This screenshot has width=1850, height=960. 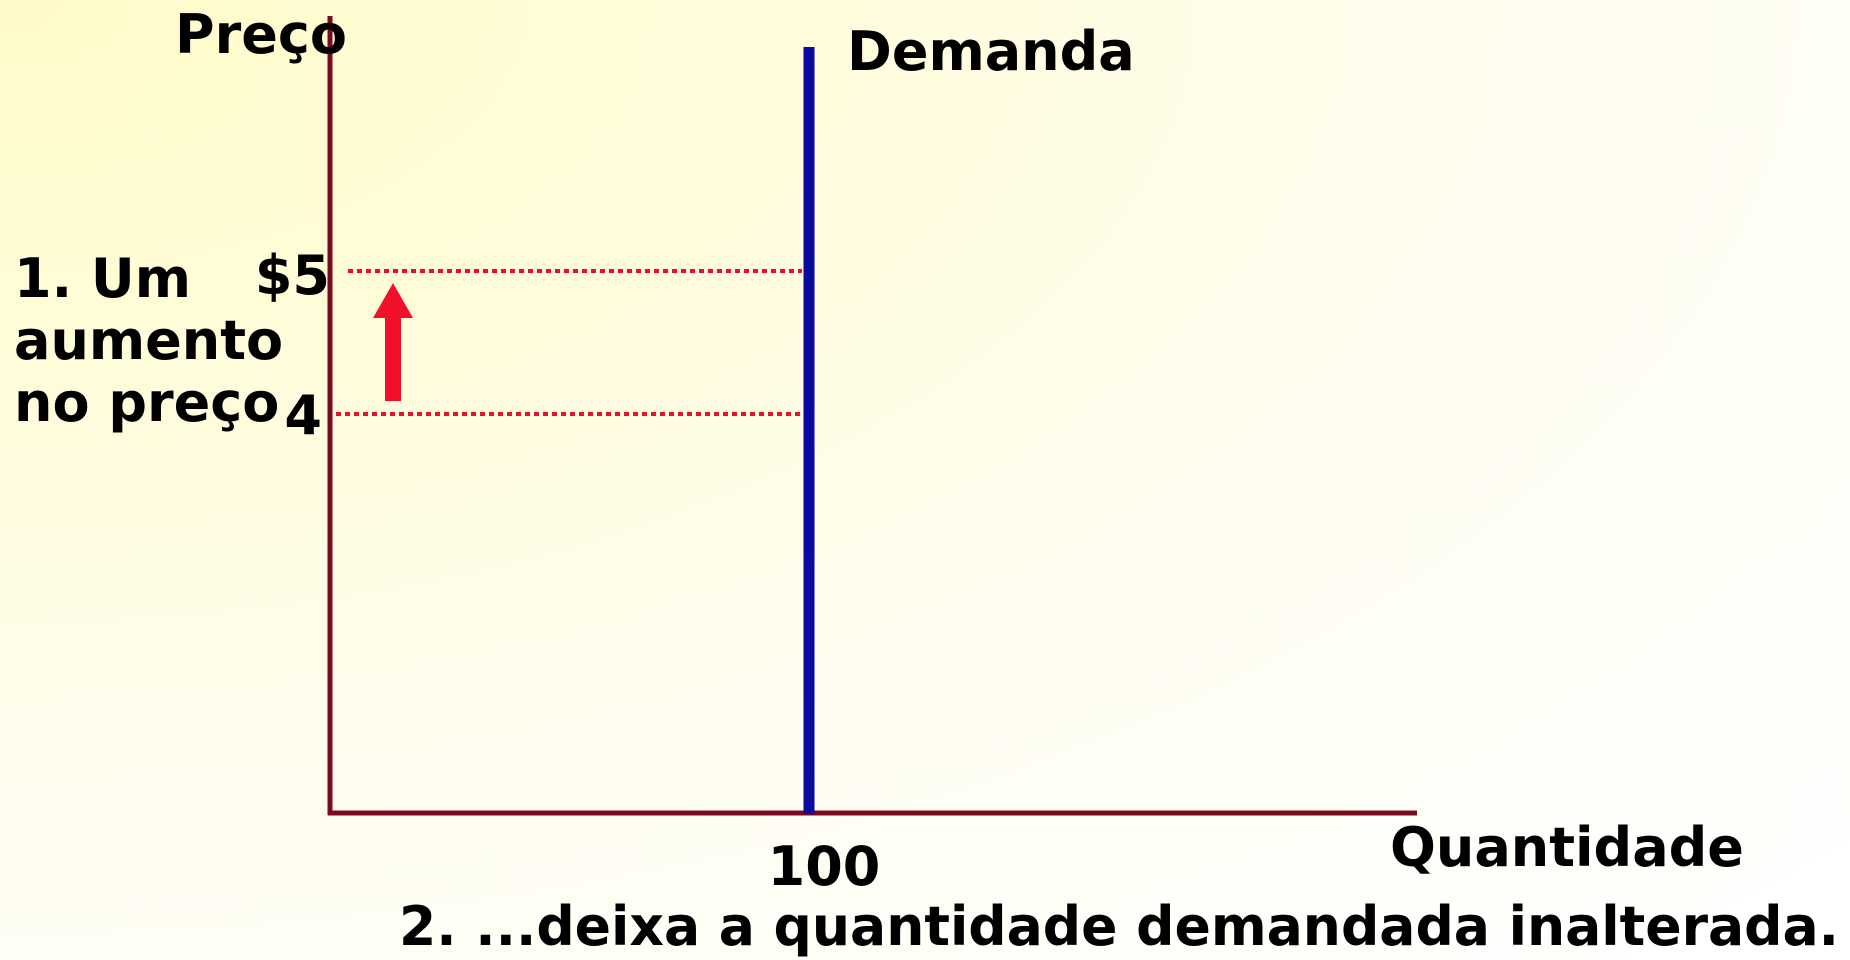 I want to click on annotation: aumento, so click(x=148, y=340).